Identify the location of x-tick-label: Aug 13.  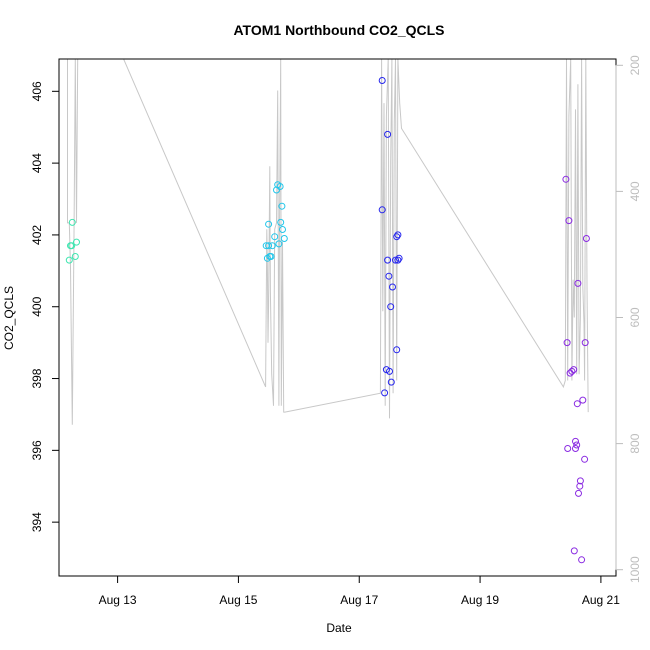
(118, 600).